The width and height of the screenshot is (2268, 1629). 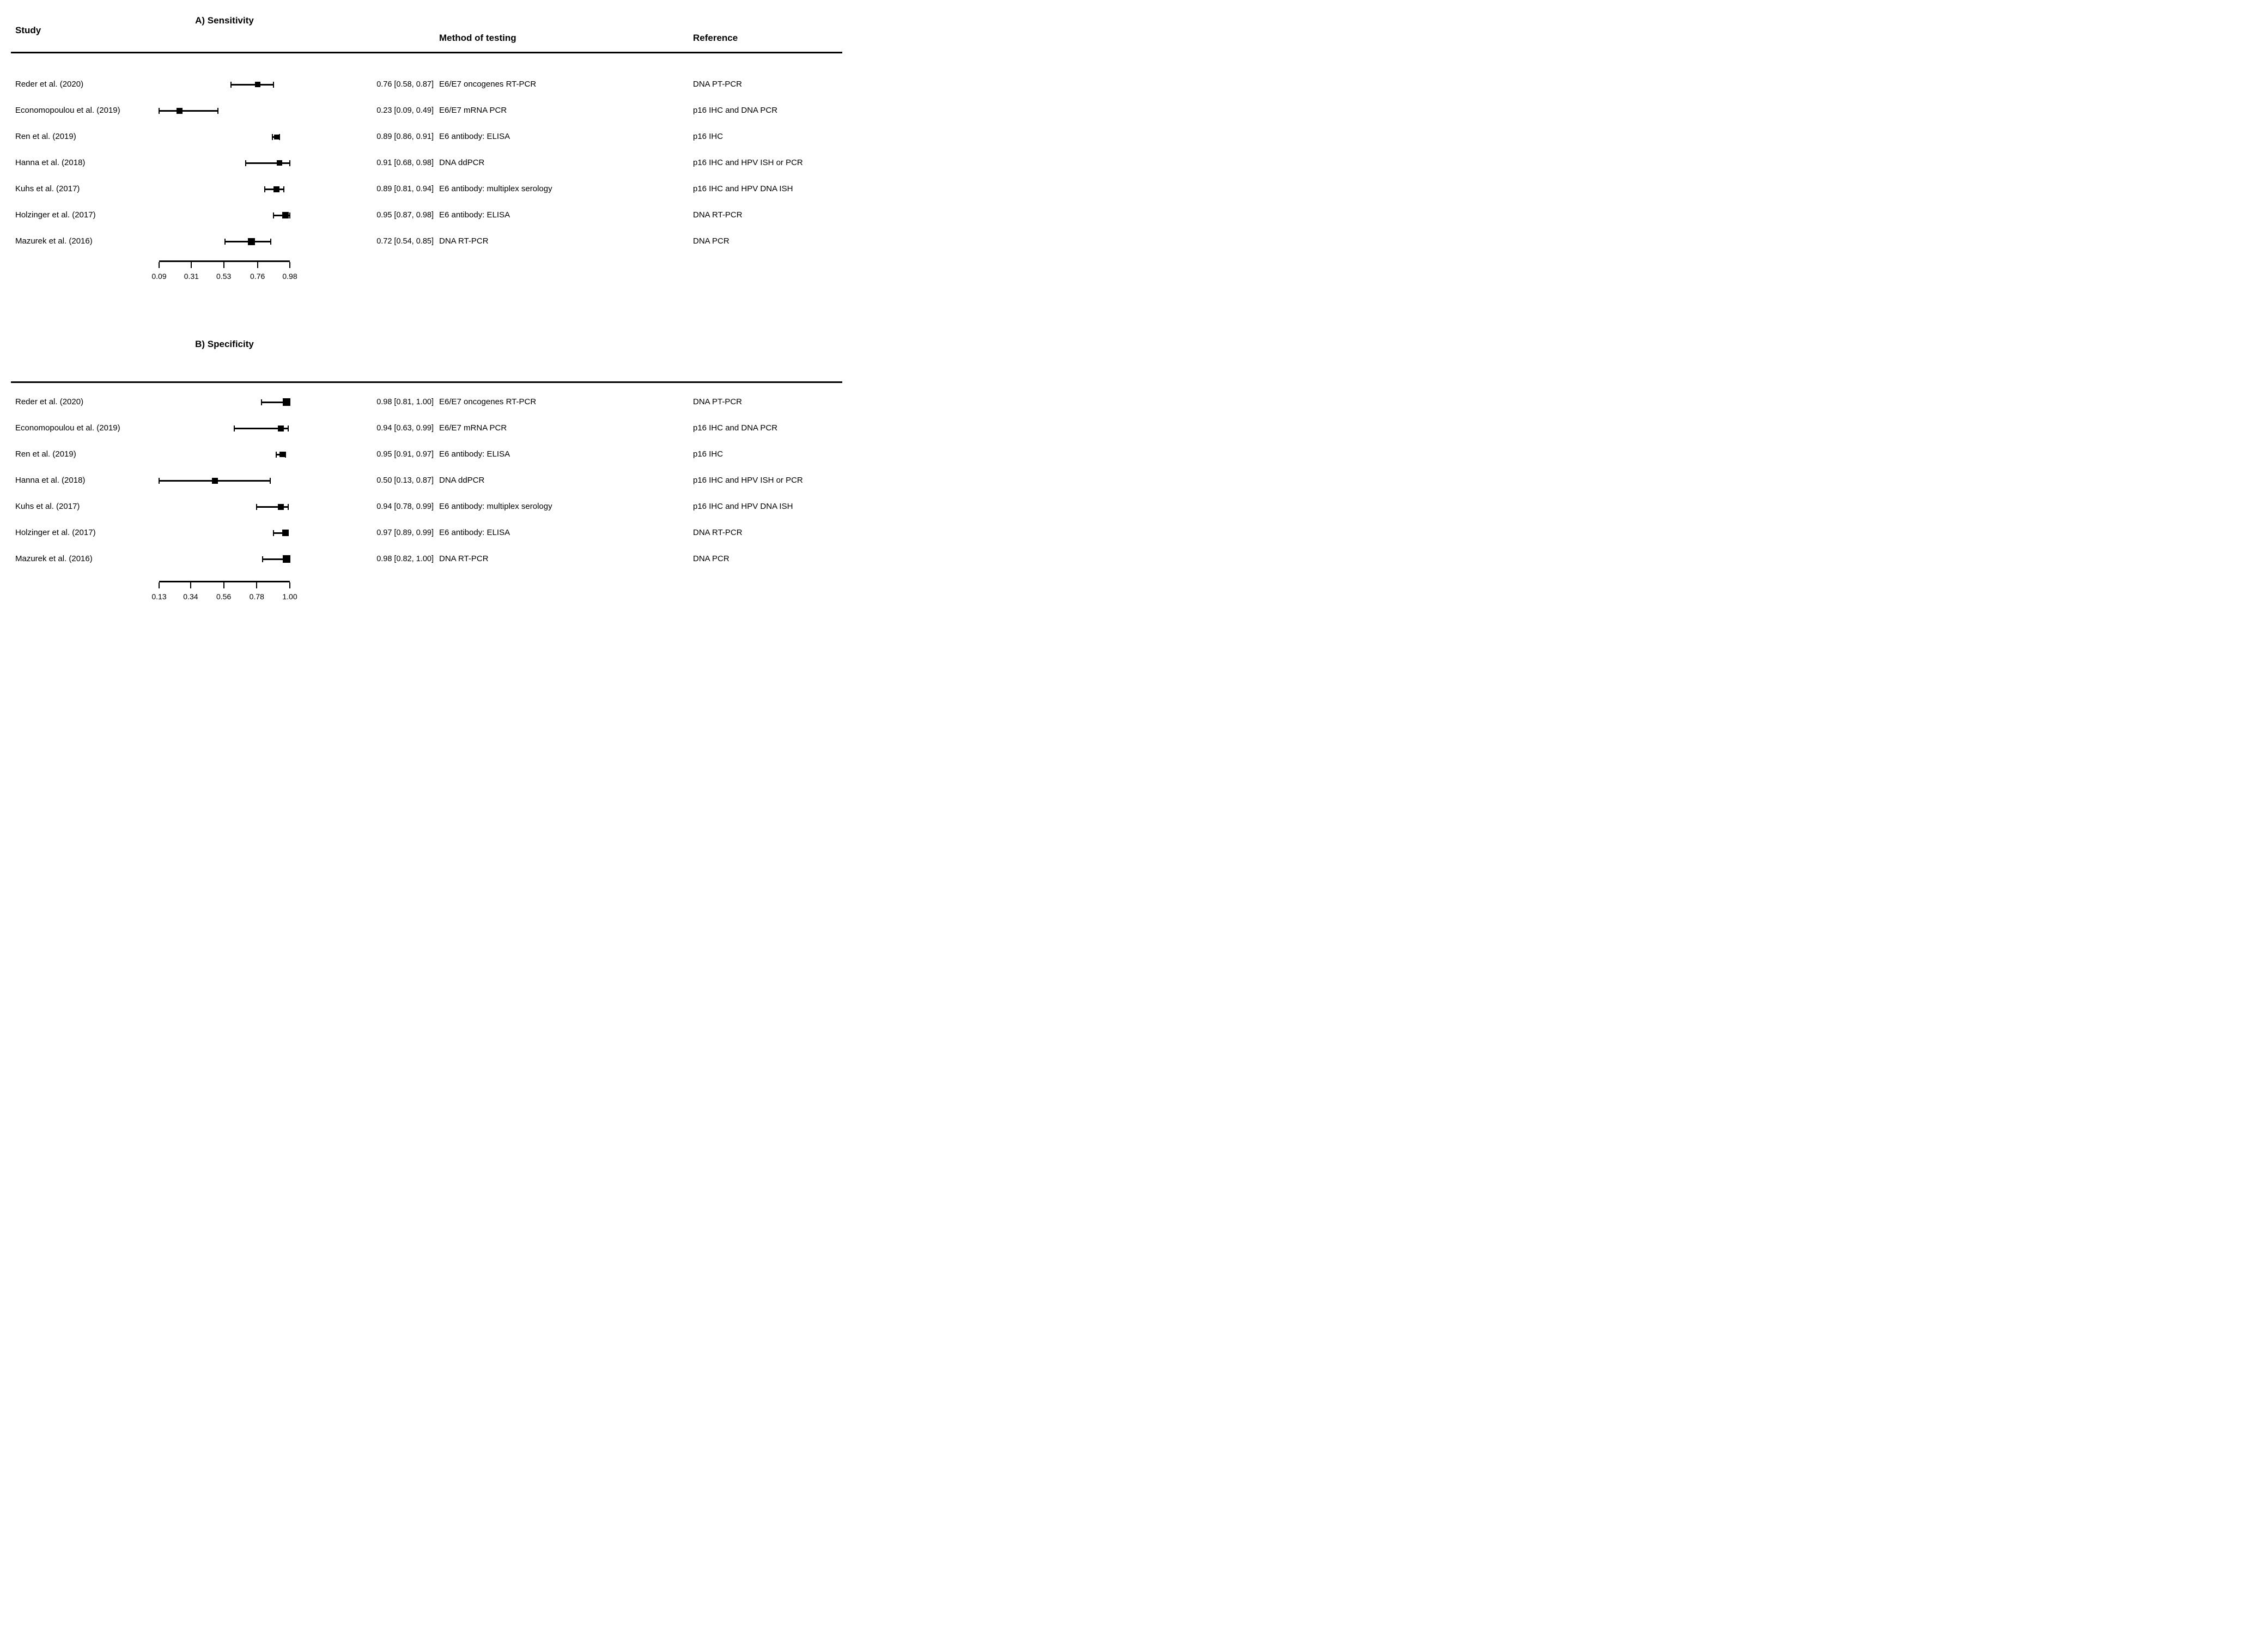 What do you see at coordinates (405, 506) in the screenshot?
I see `estimate-ci-label: 0.94 [0.78, 0.99]` at bounding box center [405, 506].